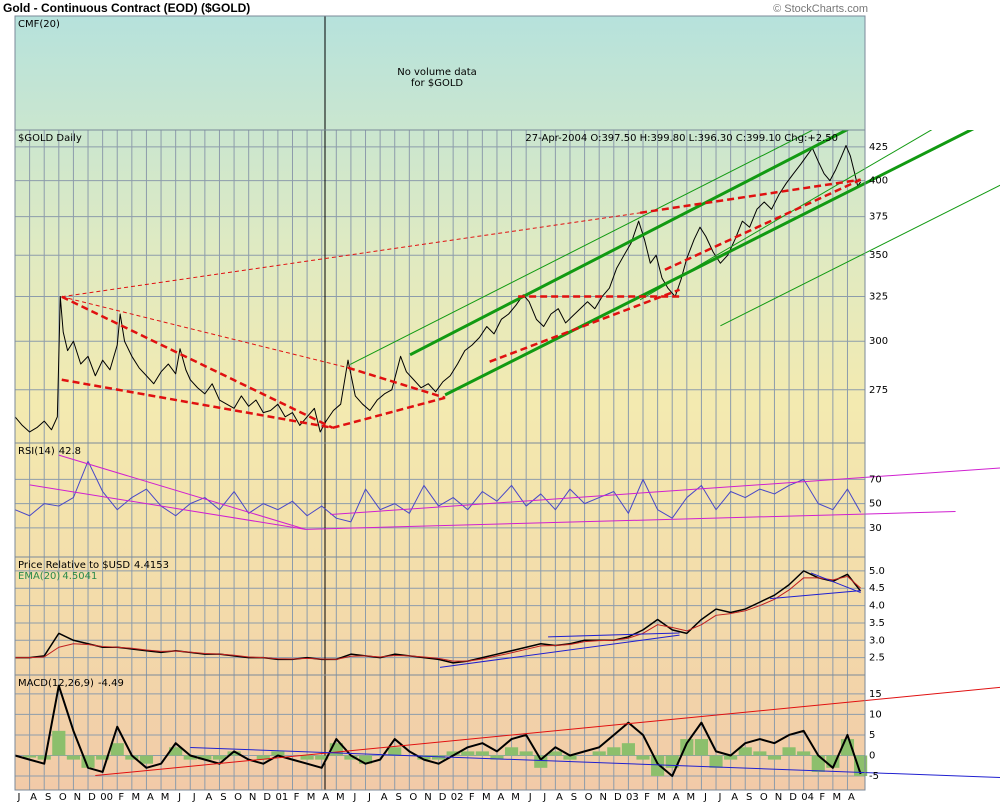 This screenshot has width=1000, height=810. I want to click on panel-label: $GOLD Daily, so click(50, 138).